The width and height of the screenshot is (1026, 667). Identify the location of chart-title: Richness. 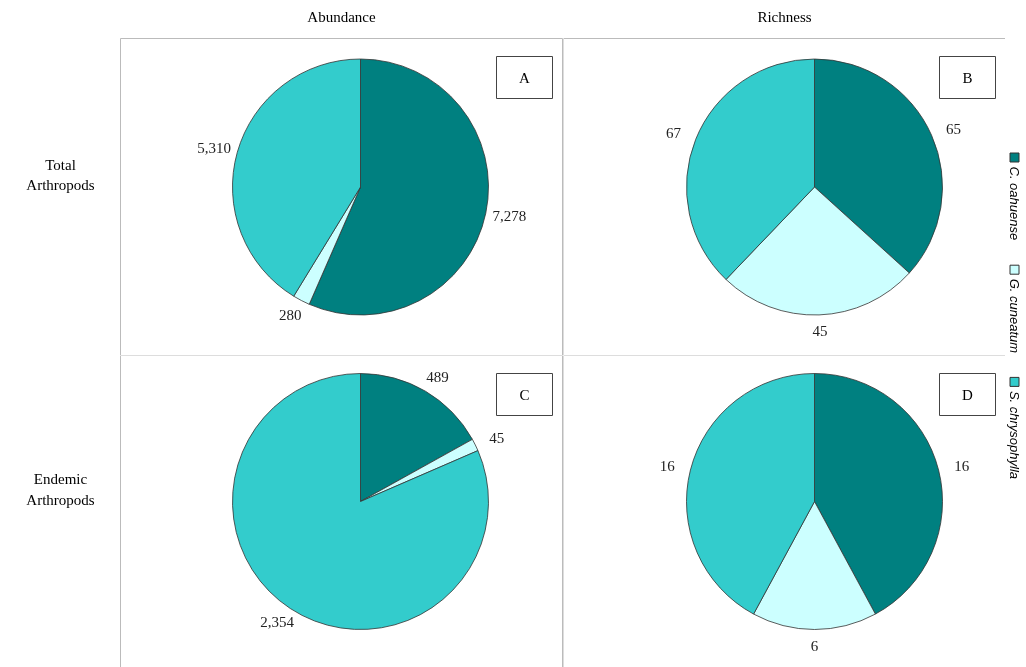
(784, 16).